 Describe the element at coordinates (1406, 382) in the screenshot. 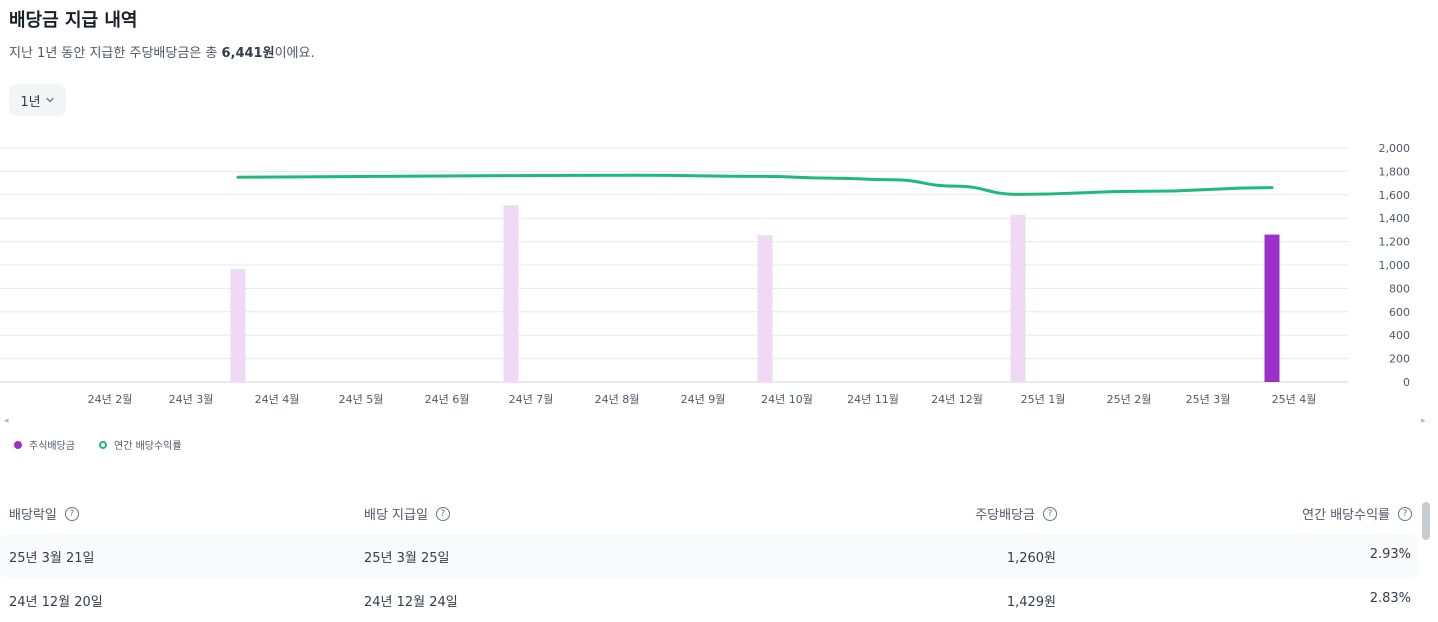

I see `y-tick-label: 0` at that location.